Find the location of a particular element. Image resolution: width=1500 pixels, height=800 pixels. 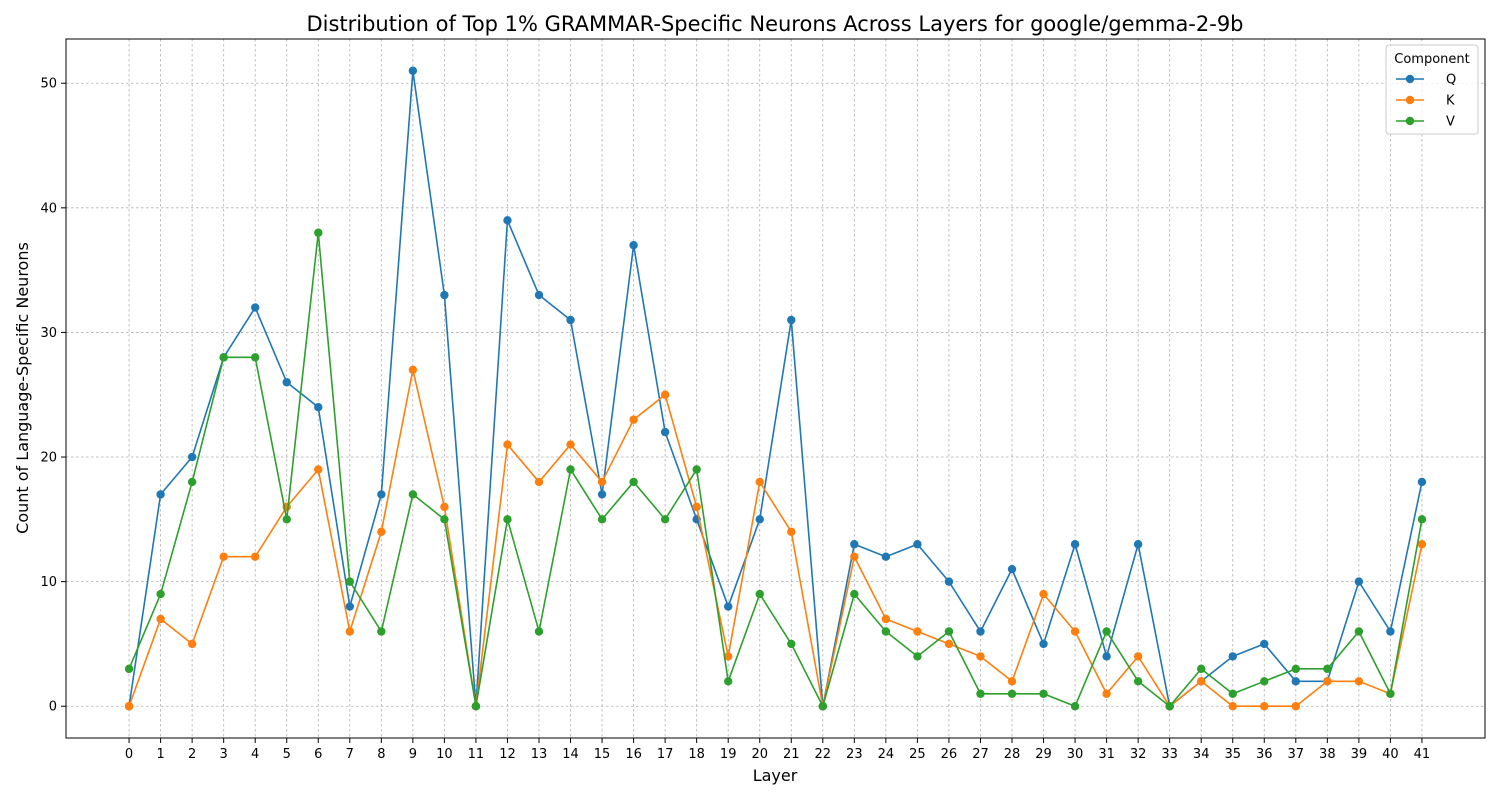

x-tick-label: 28 is located at coordinates (1012, 754).